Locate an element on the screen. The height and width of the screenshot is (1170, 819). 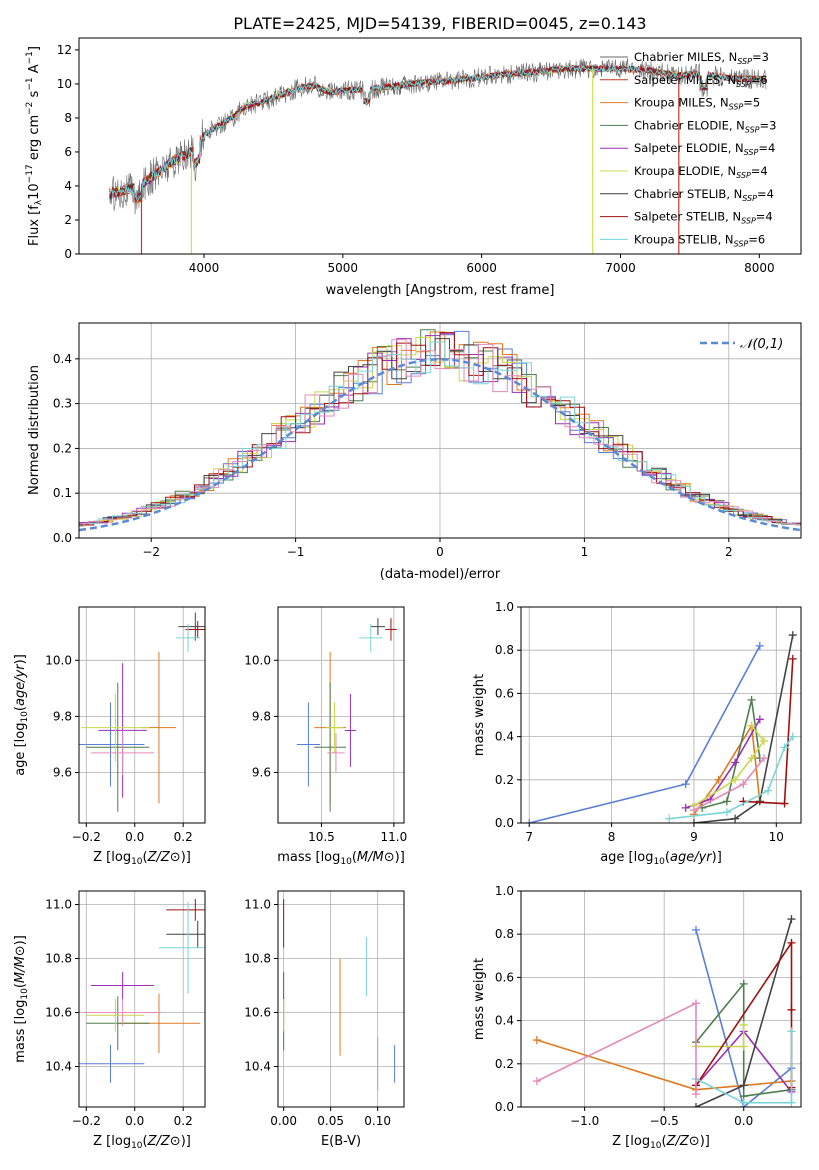
residual-ytick-label: 0.1 is located at coordinates (62, 493).